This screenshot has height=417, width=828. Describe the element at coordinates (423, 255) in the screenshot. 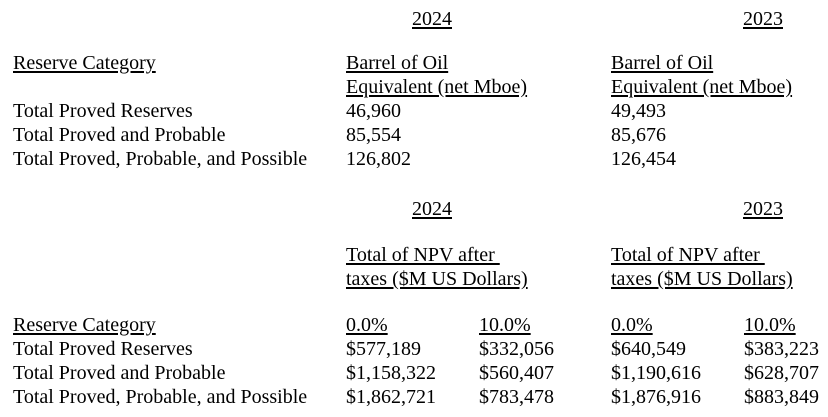

I see `npv-unit-header-2024-line1: Total of NPV after` at that location.